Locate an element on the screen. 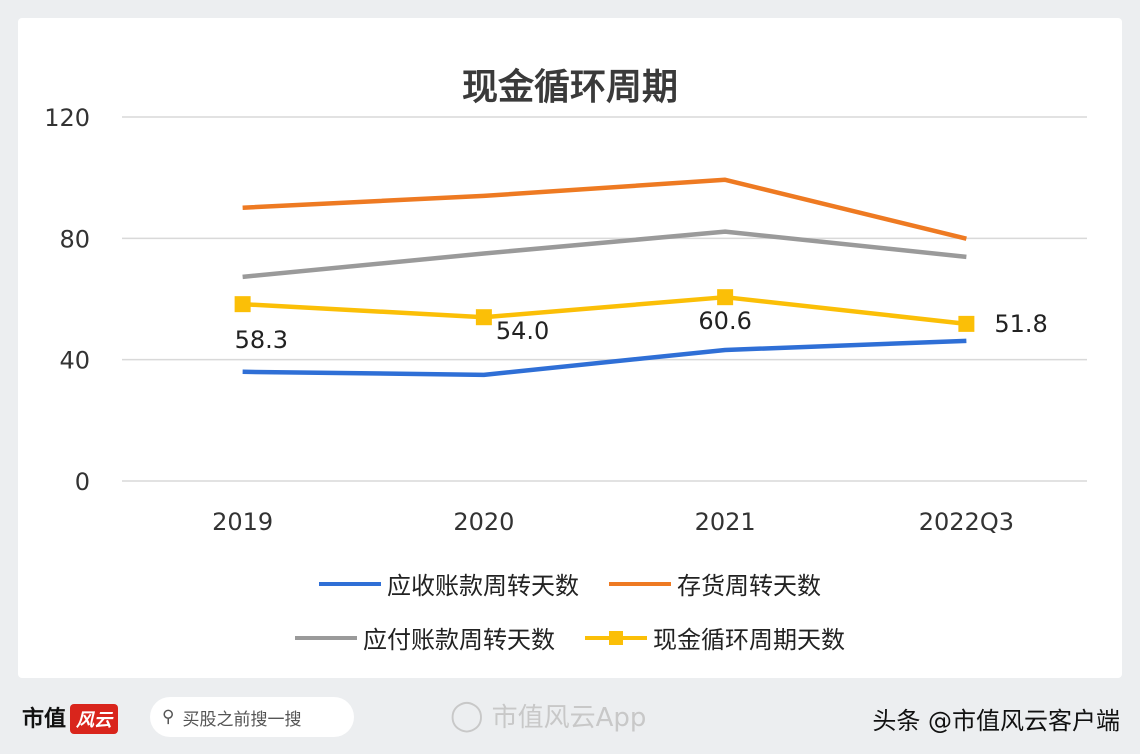 This screenshot has width=1140, height=754. y-tick-label: 0 is located at coordinates (82, 482).